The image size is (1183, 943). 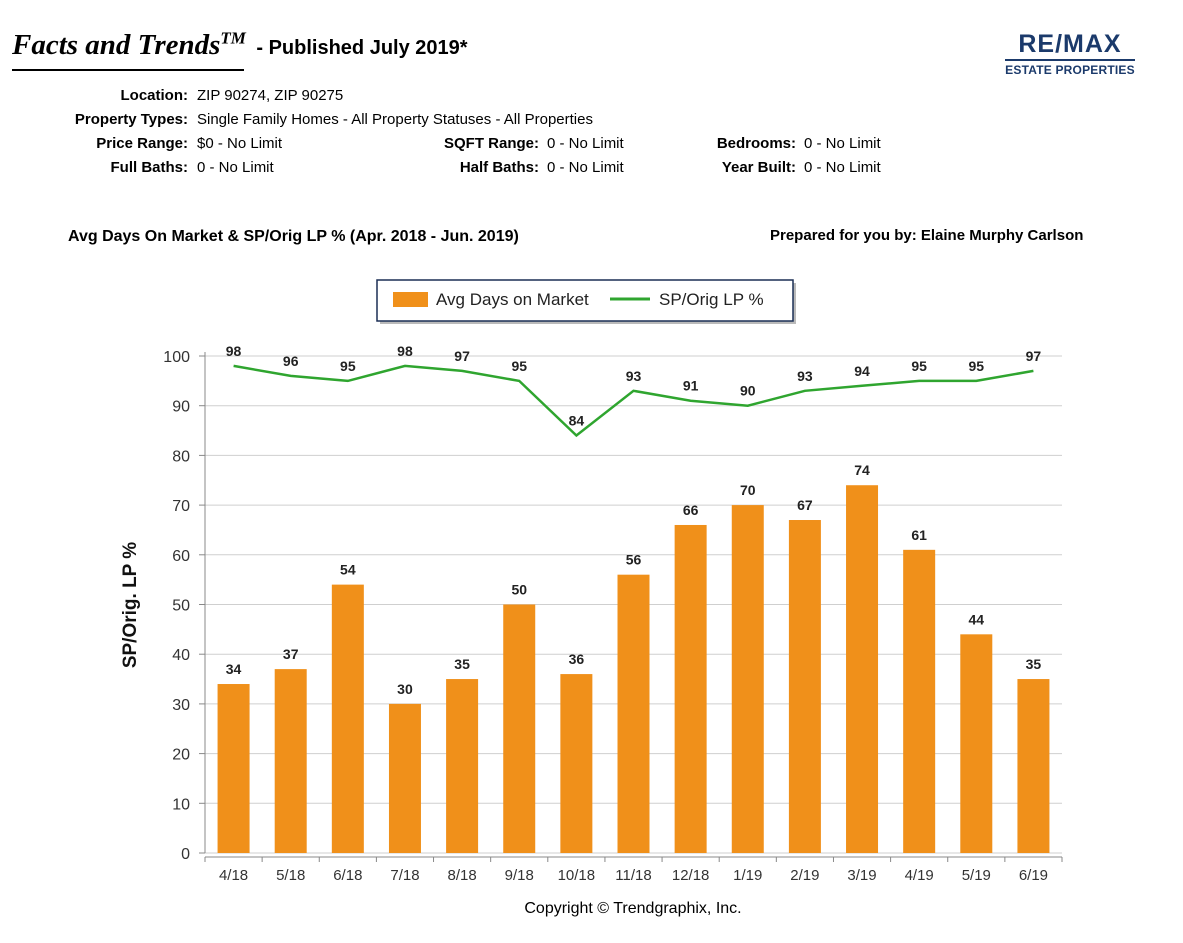 I want to click on x-tick-label: 8/18, so click(x=461, y=875).